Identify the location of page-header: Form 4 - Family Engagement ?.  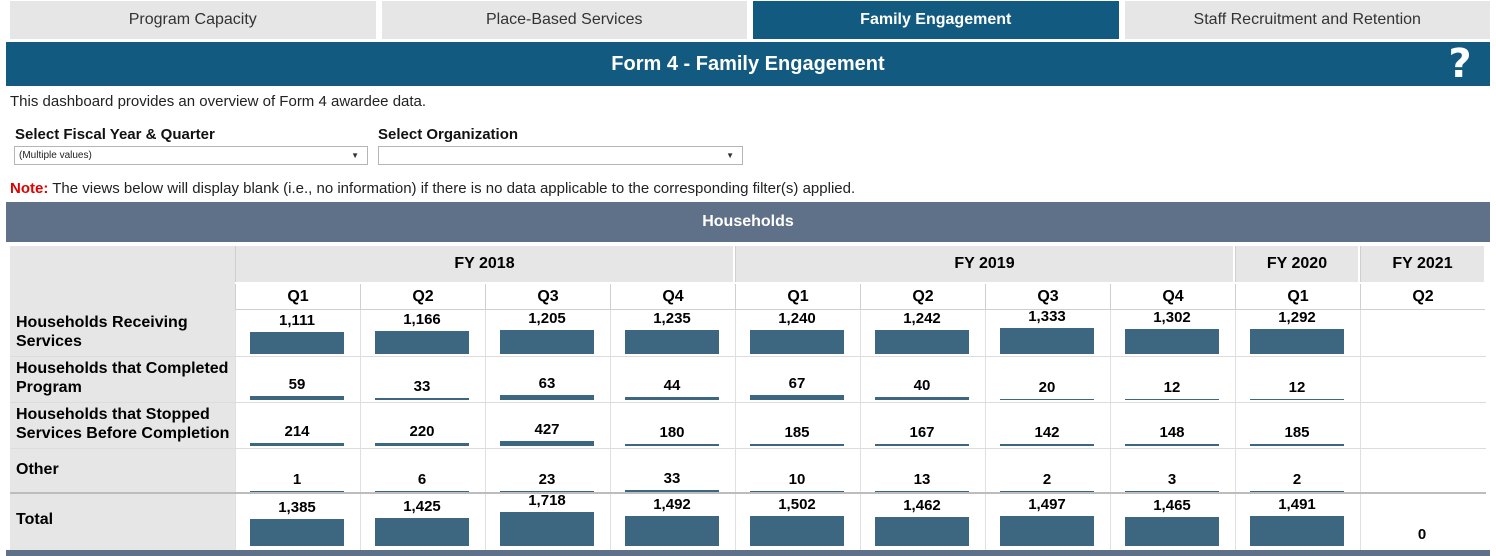
(748, 64).